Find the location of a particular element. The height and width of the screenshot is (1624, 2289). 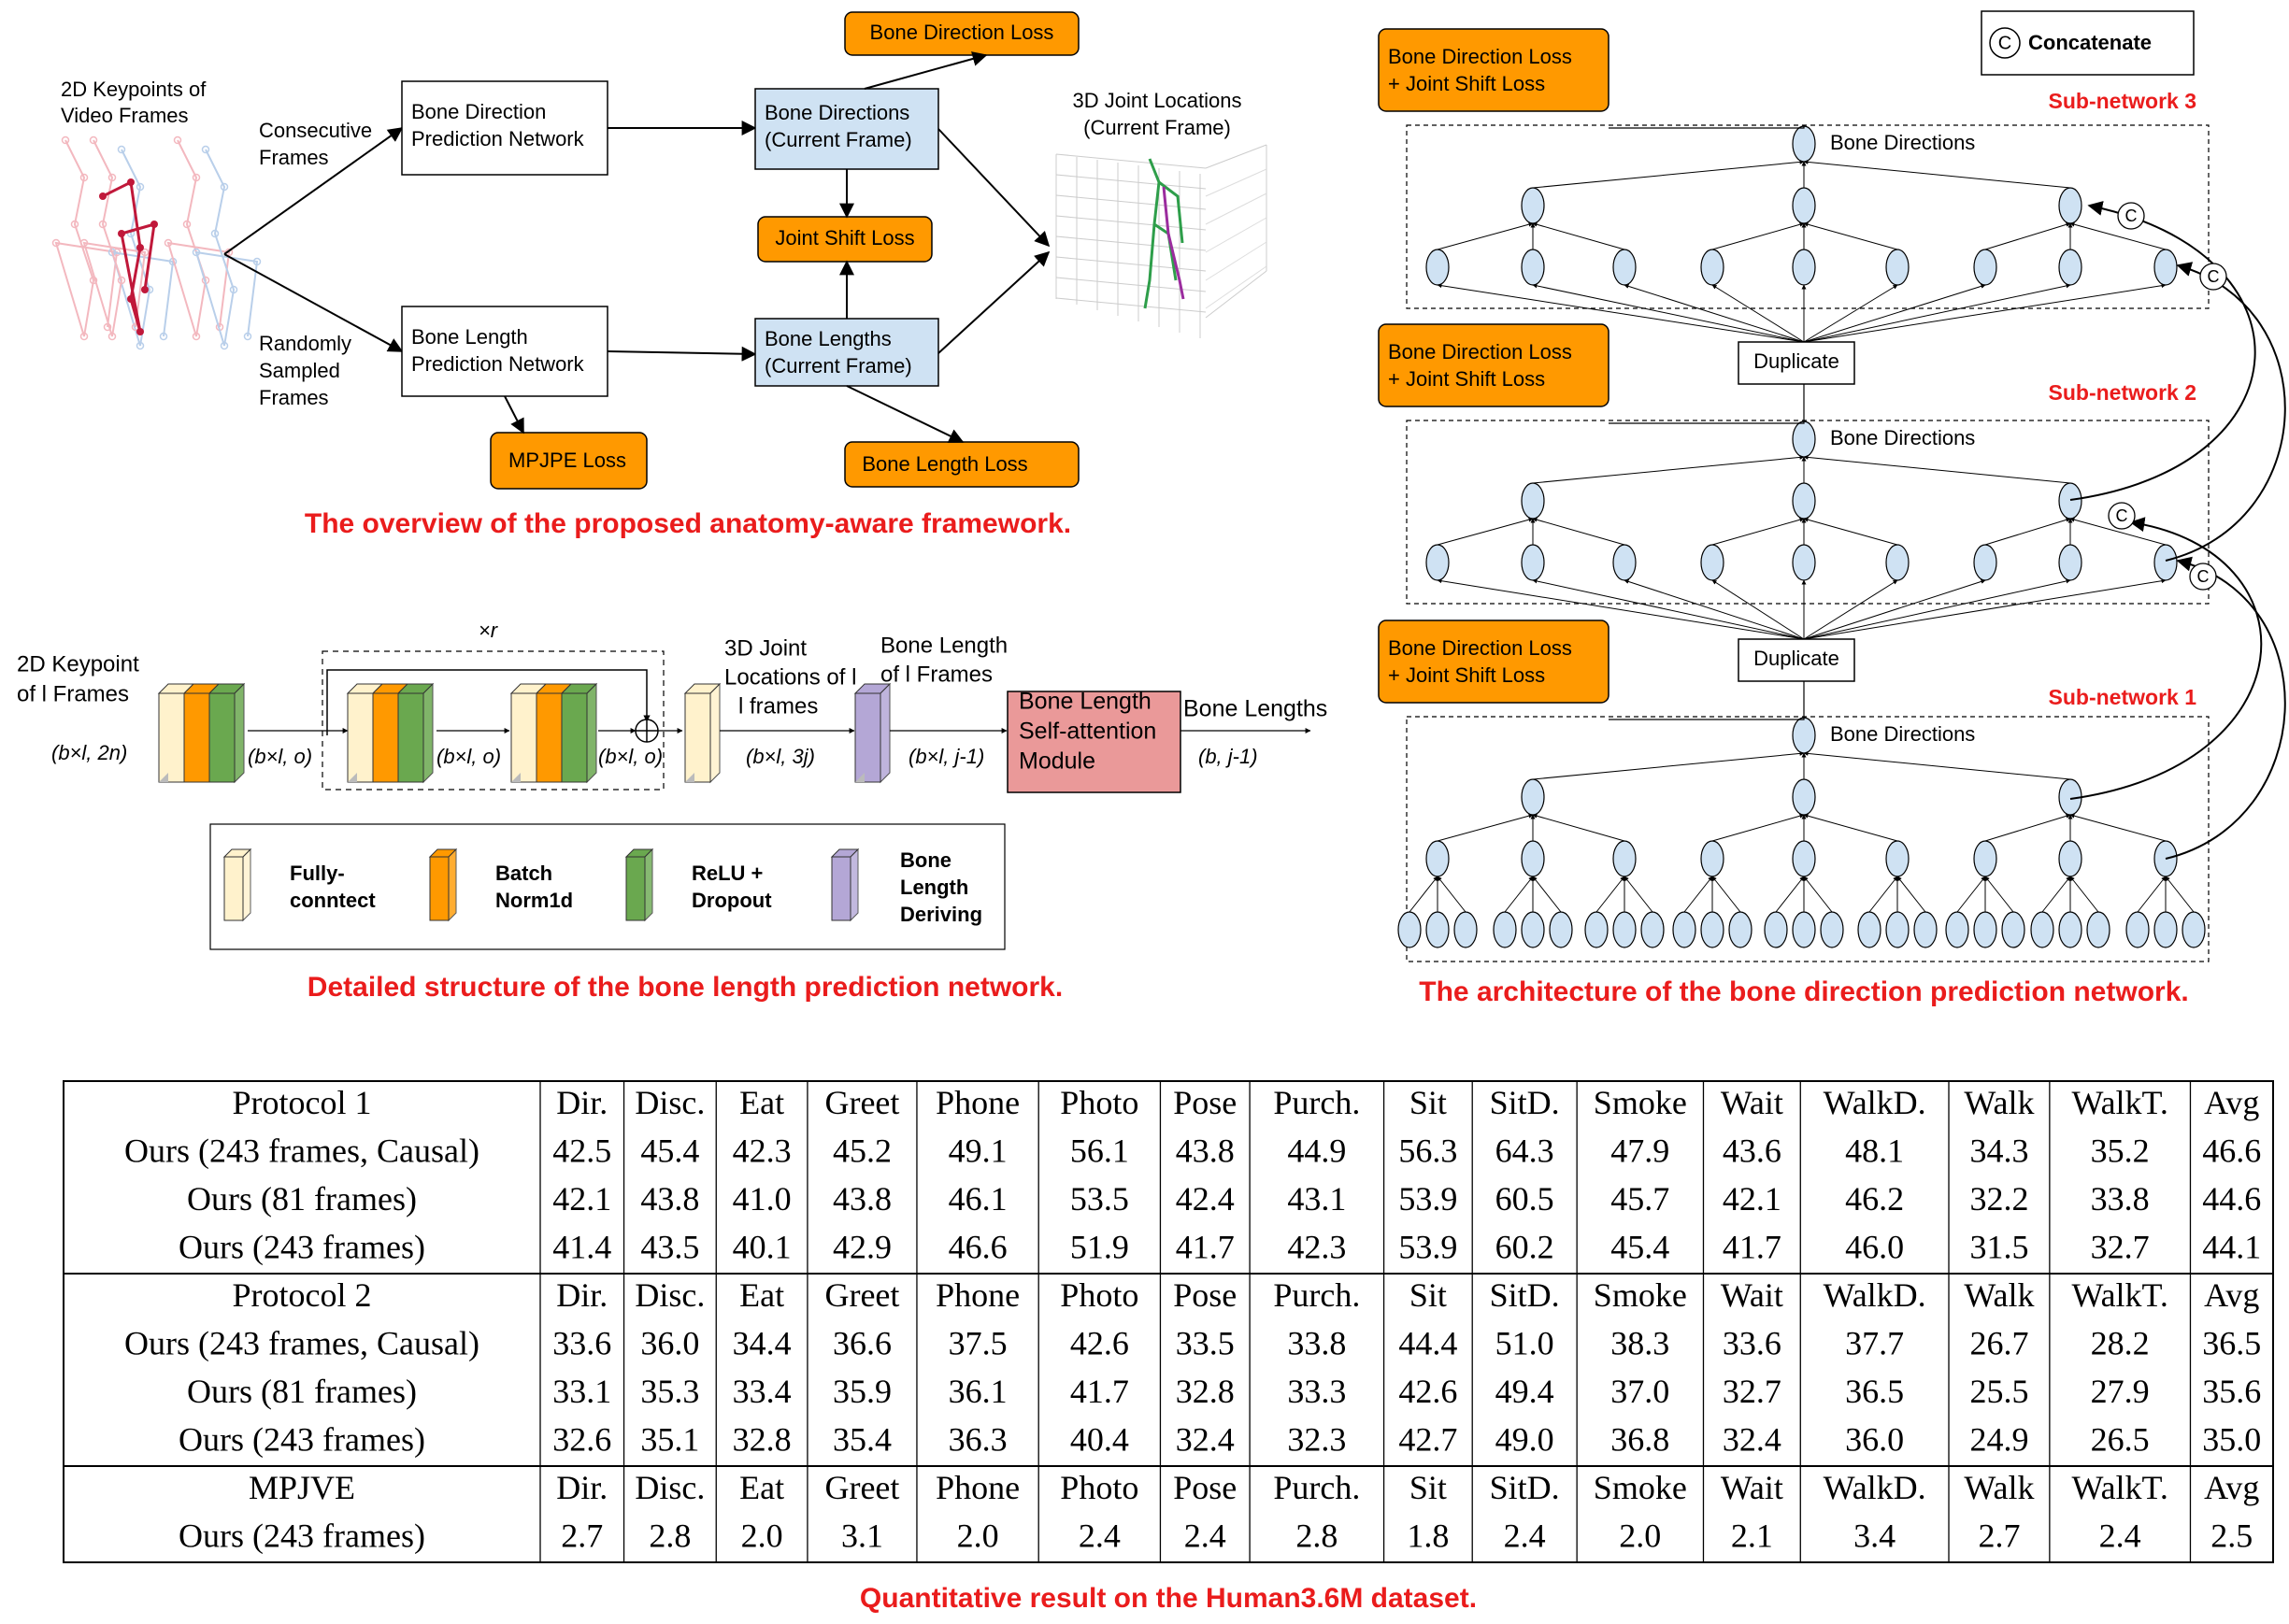

self-attention-module-label: Module is located at coordinates (1057, 761).